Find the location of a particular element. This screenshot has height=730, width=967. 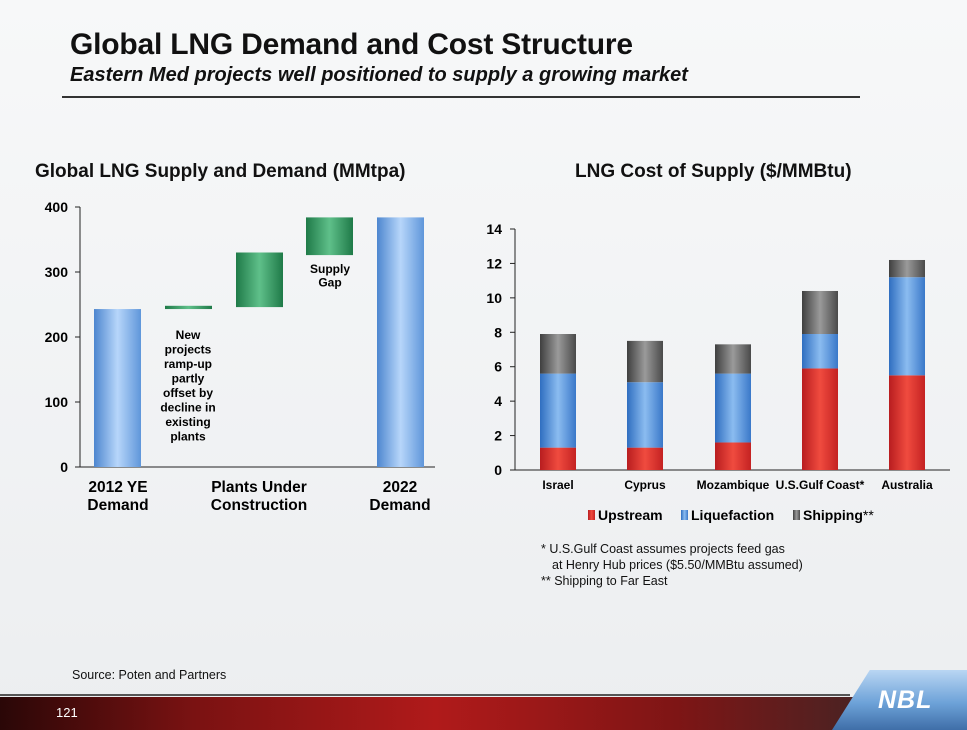

x-category-label: Mozambique is located at coordinates (733, 485).